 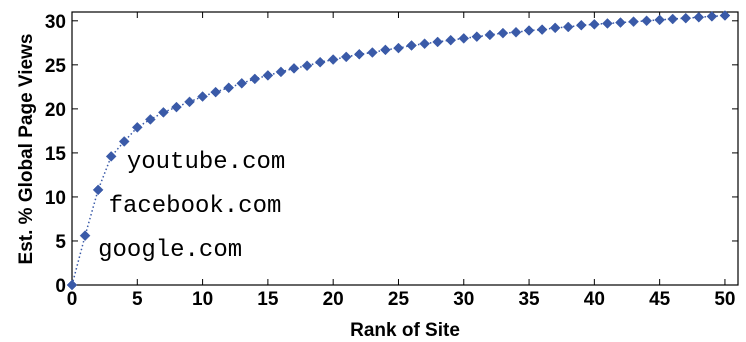 I want to click on x-axis-title: Rank of Site, so click(x=405, y=330).